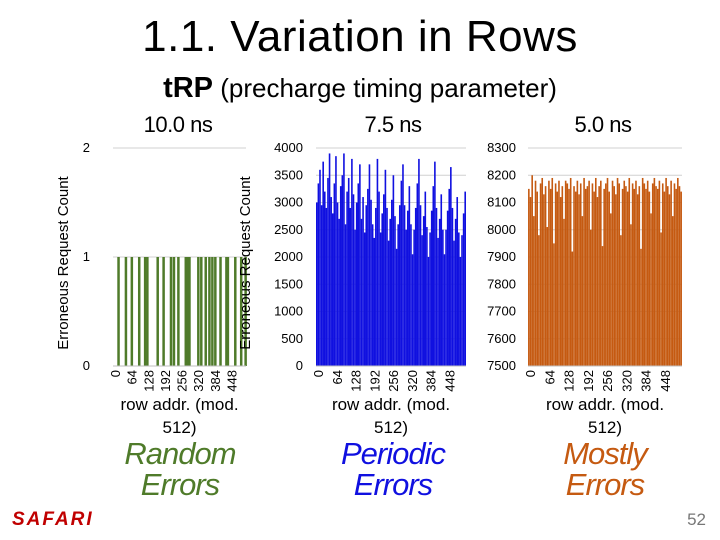 The height and width of the screenshot is (540, 720). What do you see at coordinates (179, 404) in the screenshot?
I see `chart-1-x-axis-label-line1: row addr. (mod.` at bounding box center [179, 404].